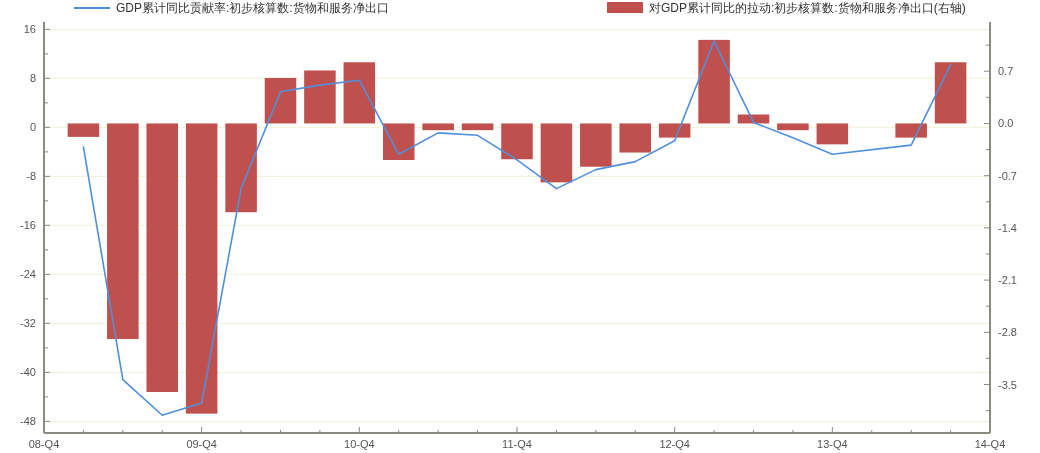 The height and width of the screenshot is (453, 1040). What do you see at coordinates (44, 444) in the screenshot?
I see `x-tick-label: 08-Q4` at bounding box center [44, 444].